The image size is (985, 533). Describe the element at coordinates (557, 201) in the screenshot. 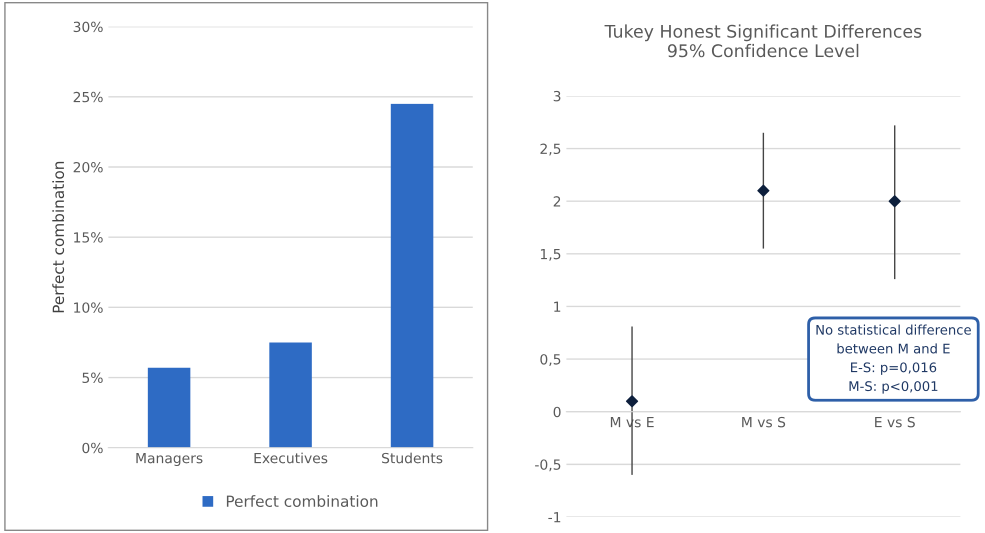

I see `y-tick-label: 2` at that location.